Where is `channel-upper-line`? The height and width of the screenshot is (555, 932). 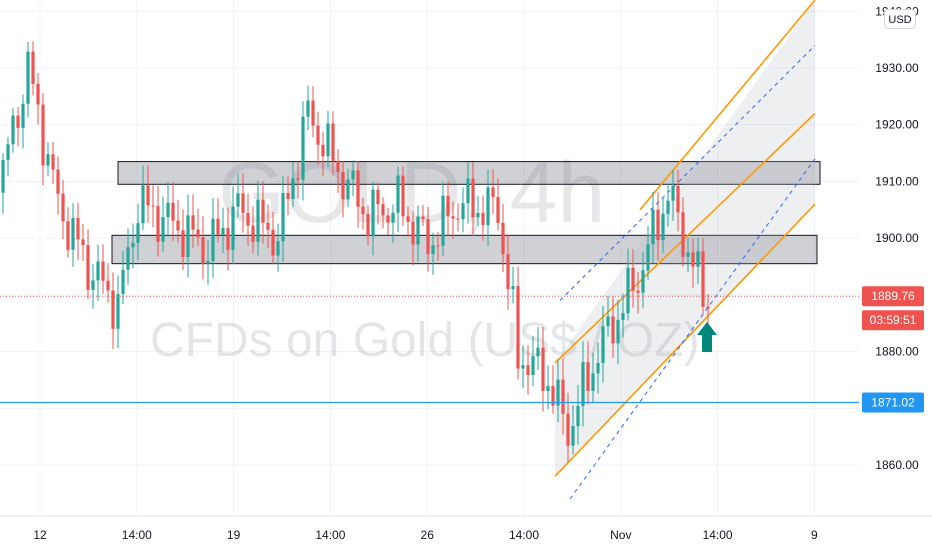
channel-upper-line is located at coordinates (727, 105).